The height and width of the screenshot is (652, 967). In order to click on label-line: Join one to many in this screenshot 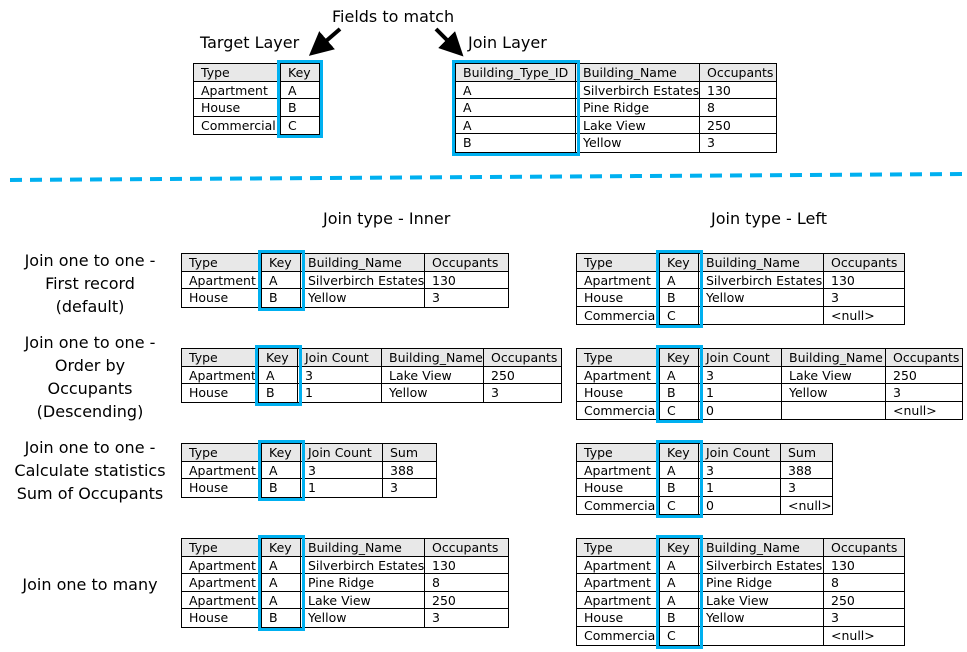, I will do `click(90, 584)`.